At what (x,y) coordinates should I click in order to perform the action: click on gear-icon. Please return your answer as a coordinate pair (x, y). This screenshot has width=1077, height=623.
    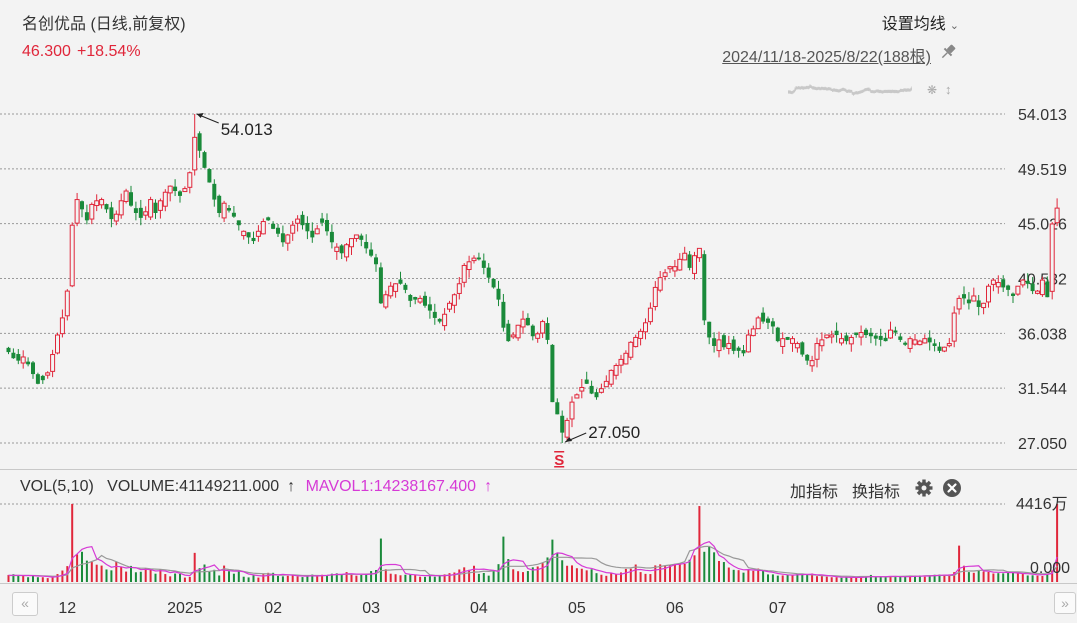
    Looking at the image, I should click on (924, 488).